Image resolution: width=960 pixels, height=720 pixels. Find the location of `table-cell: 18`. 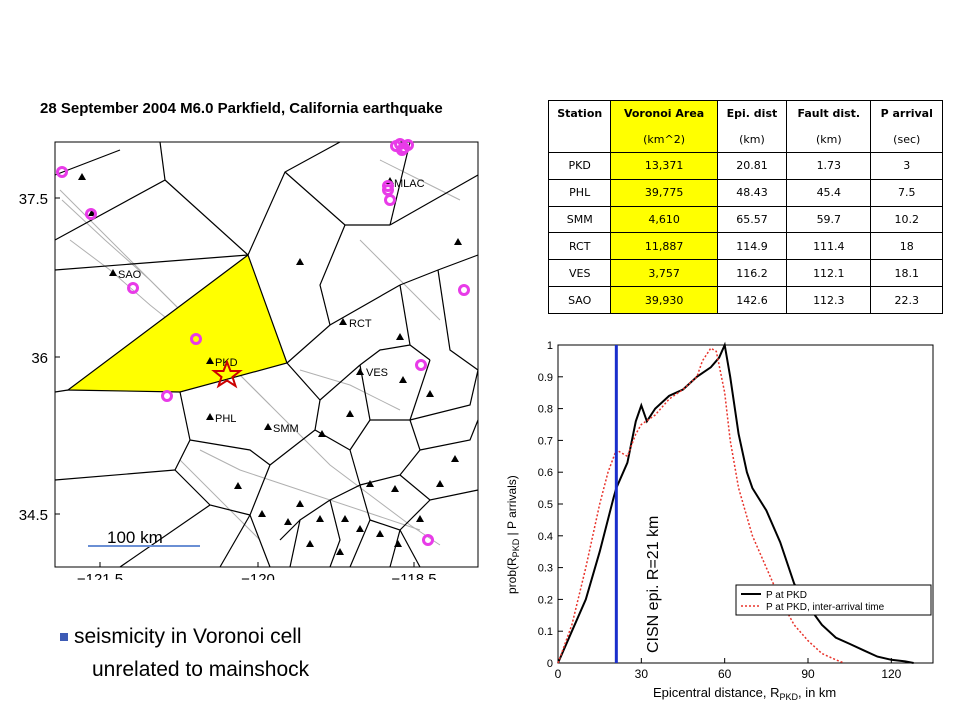

table-cell: 18 is located at coordinates (906, 246).